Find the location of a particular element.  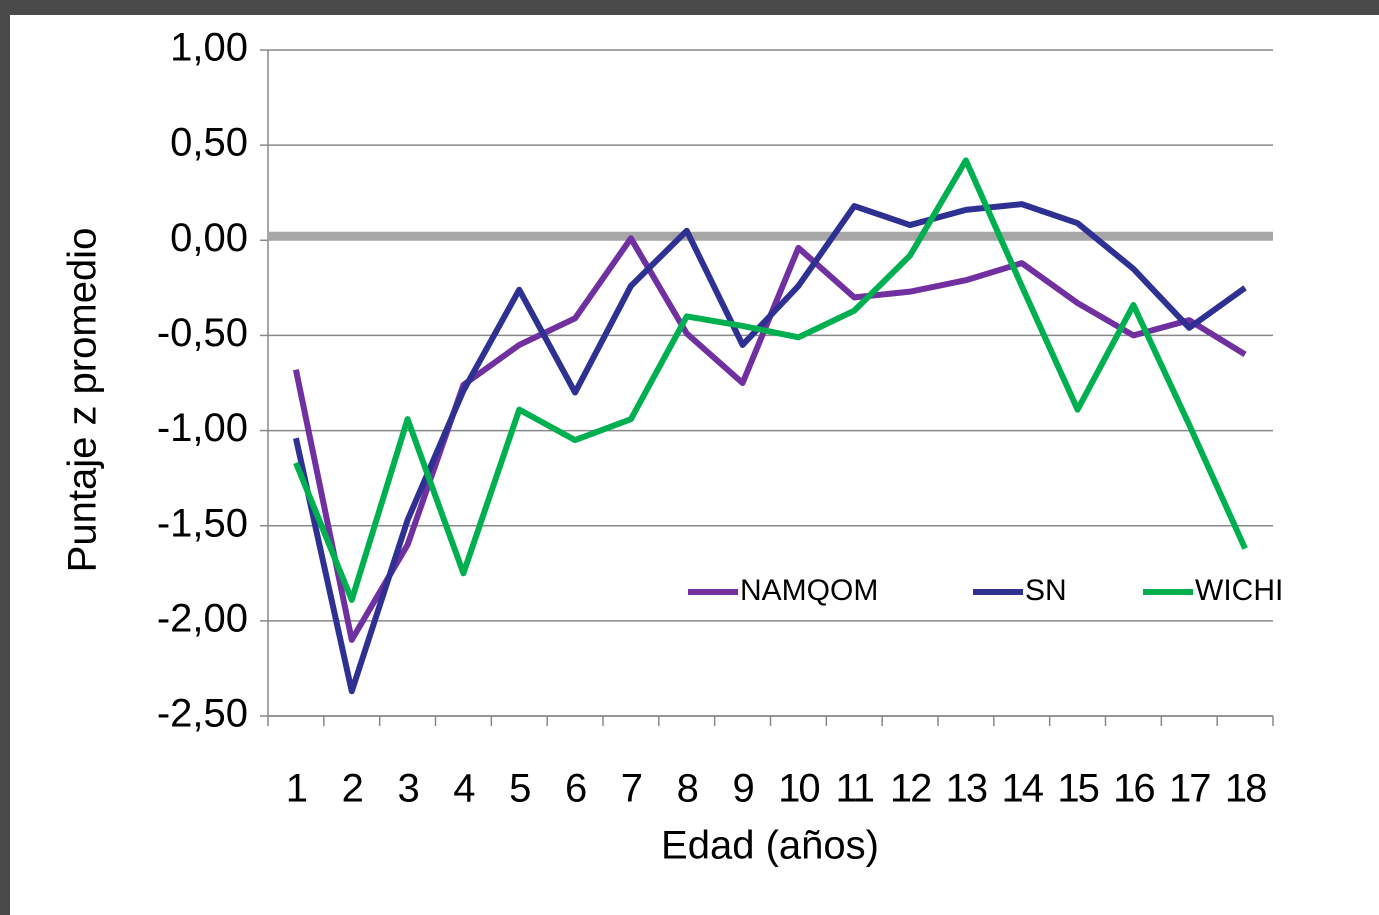

x-axis-label: Edad (años) is located at coordinates (770, 846).